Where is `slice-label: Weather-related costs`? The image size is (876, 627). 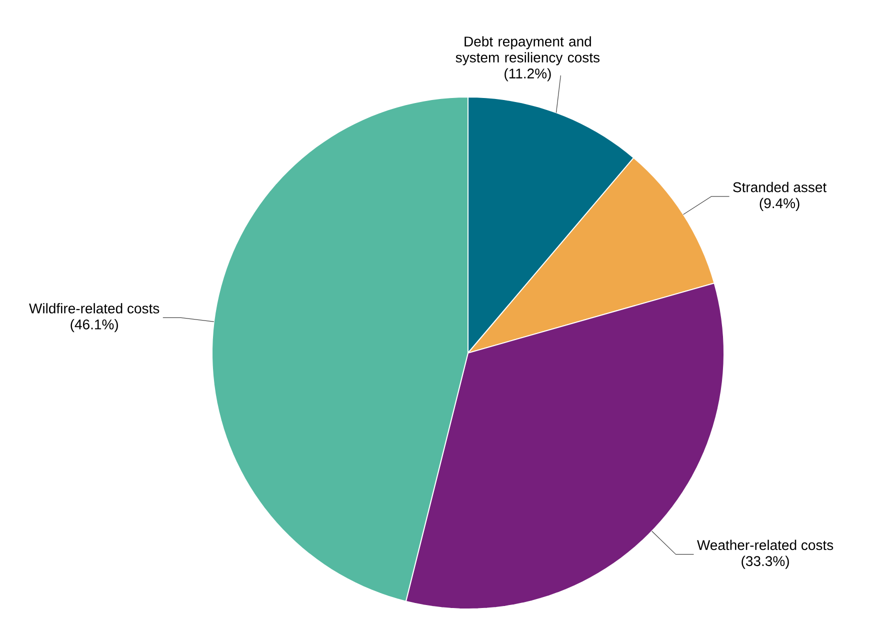 slice-label: Weather-related costs is located at coordinates (765, 545).